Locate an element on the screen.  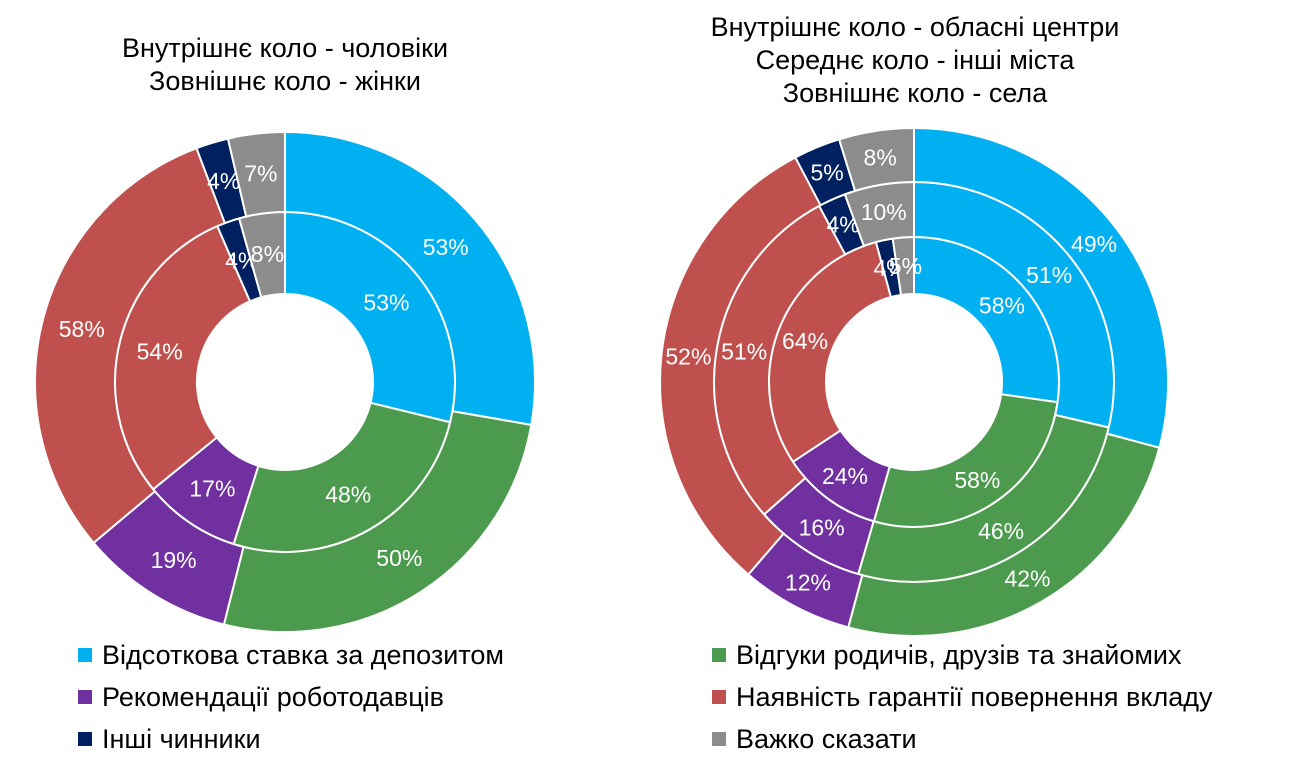
data-label-middle-hard-to-say: 10% is located at coordinates (884, 212).